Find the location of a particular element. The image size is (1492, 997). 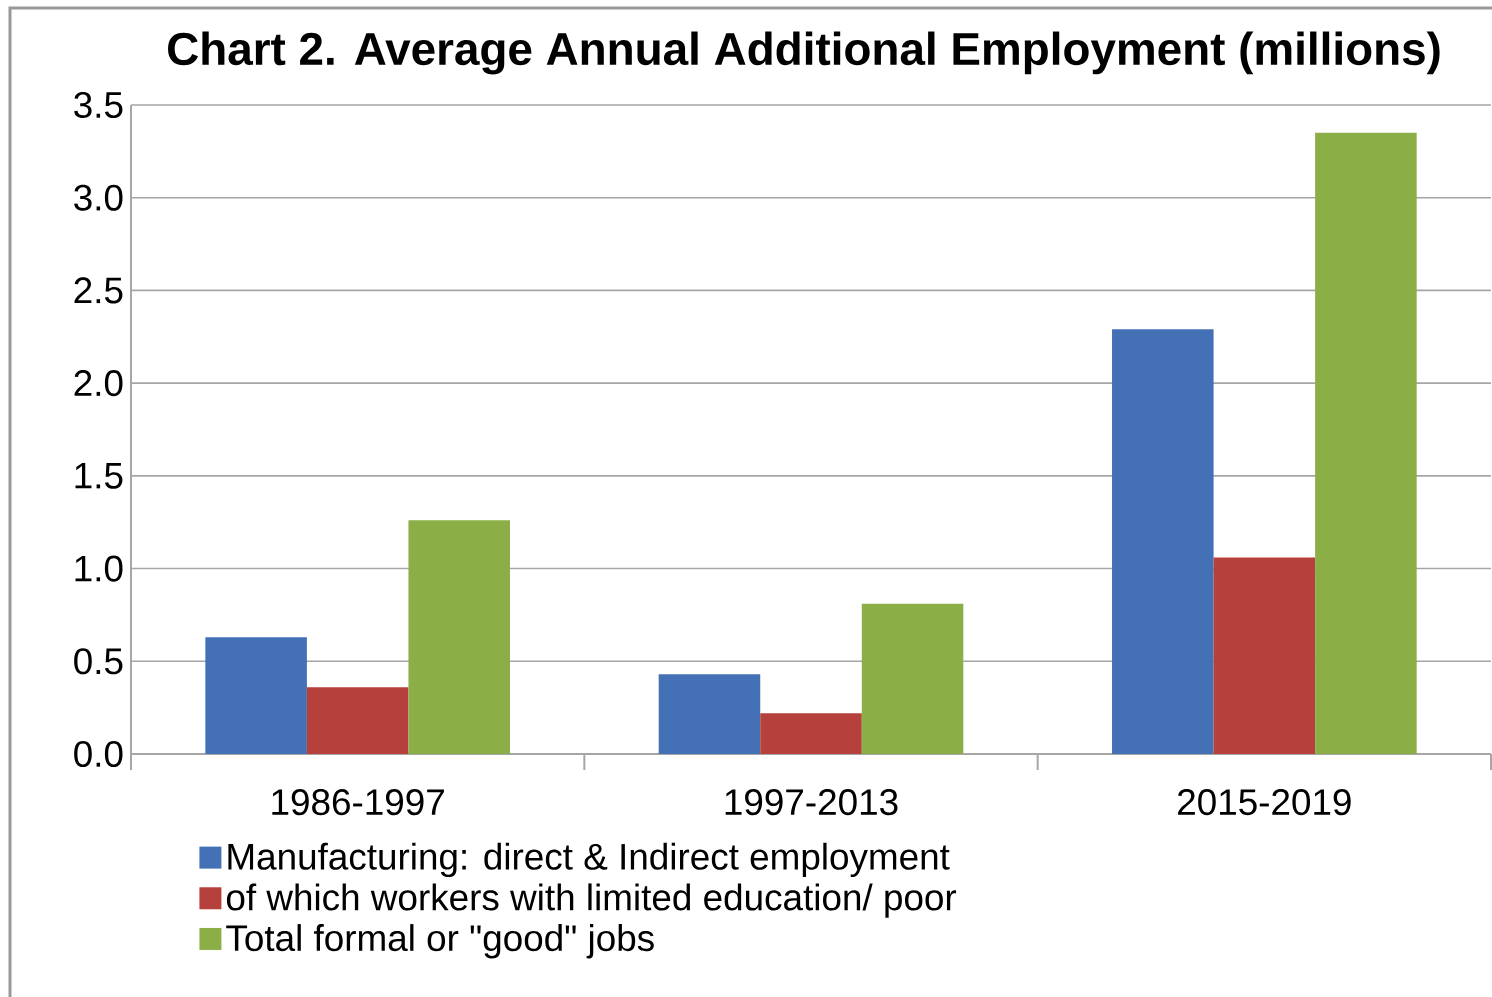

y-tick-label: 3.0 is located at coordinates (98, 197).